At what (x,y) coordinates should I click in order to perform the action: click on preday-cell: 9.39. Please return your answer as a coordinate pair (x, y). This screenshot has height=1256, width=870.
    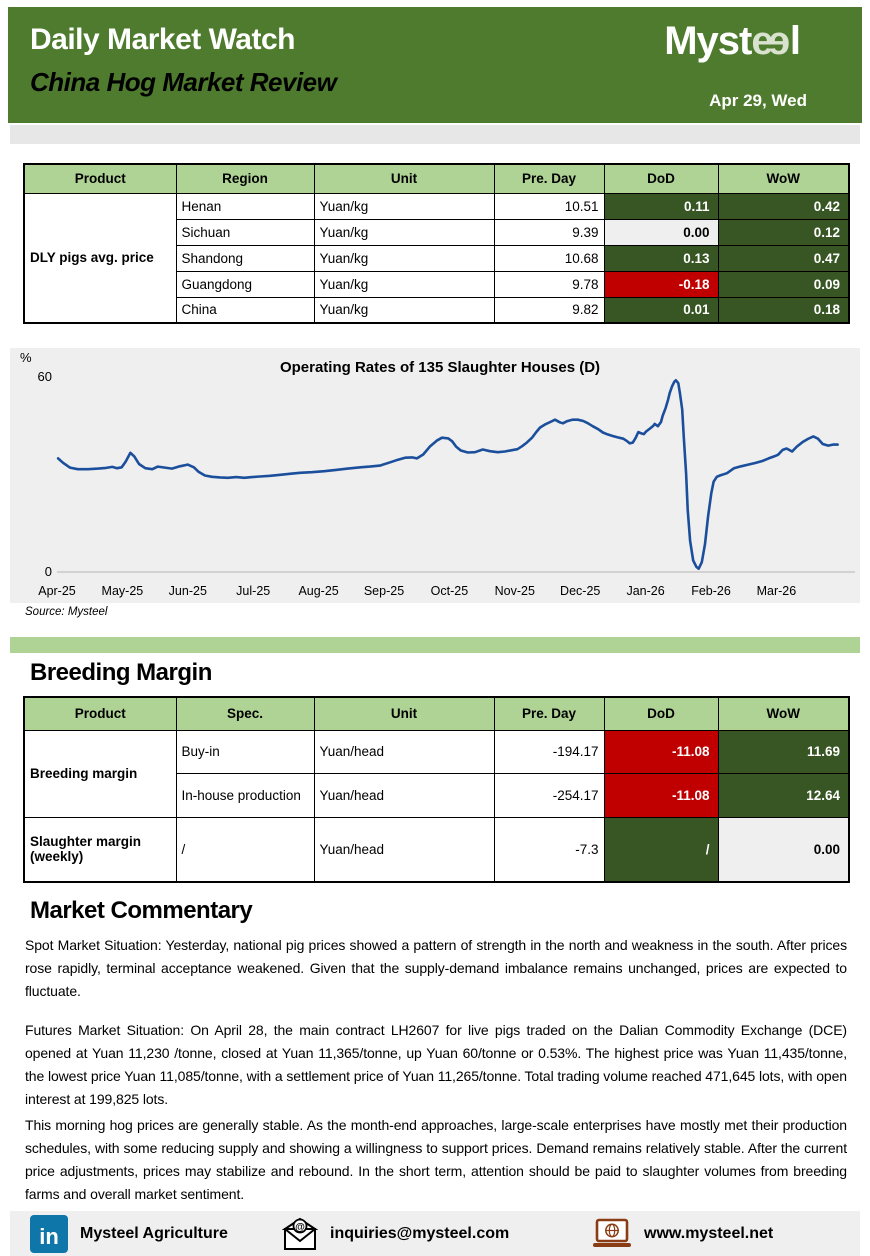
    Looking at the image, I should click on (549, 232).